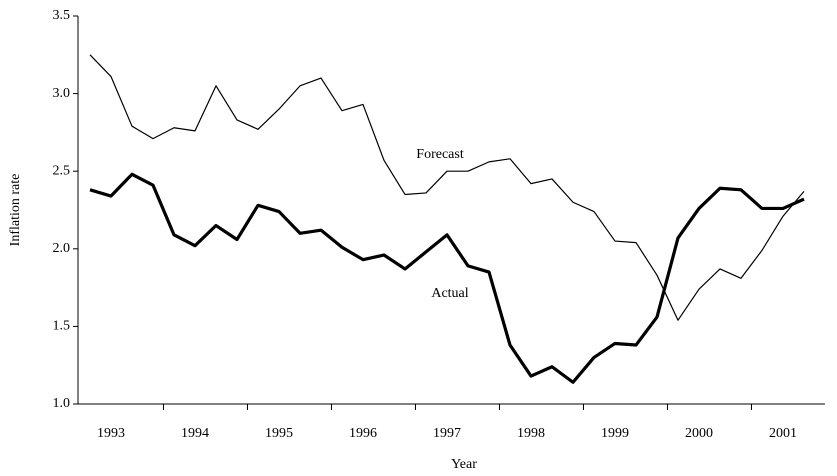 The height and width of the screenshot is (476, 837). I want to click on x-tick-label: 2000, so click(699, 433).